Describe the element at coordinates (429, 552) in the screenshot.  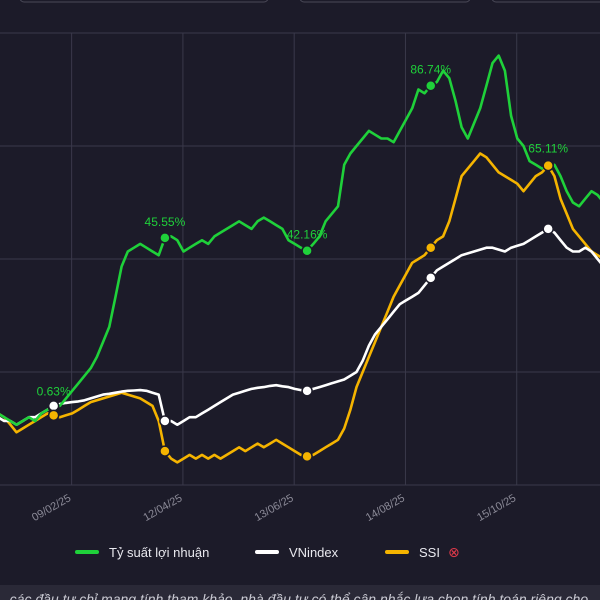
I see `legend-label: SSI` at that location.